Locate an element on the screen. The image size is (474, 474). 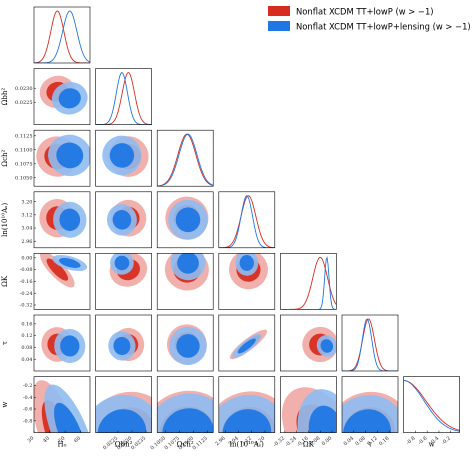
y-tick-label: 0.1050 is located at coordinates (24, 178).